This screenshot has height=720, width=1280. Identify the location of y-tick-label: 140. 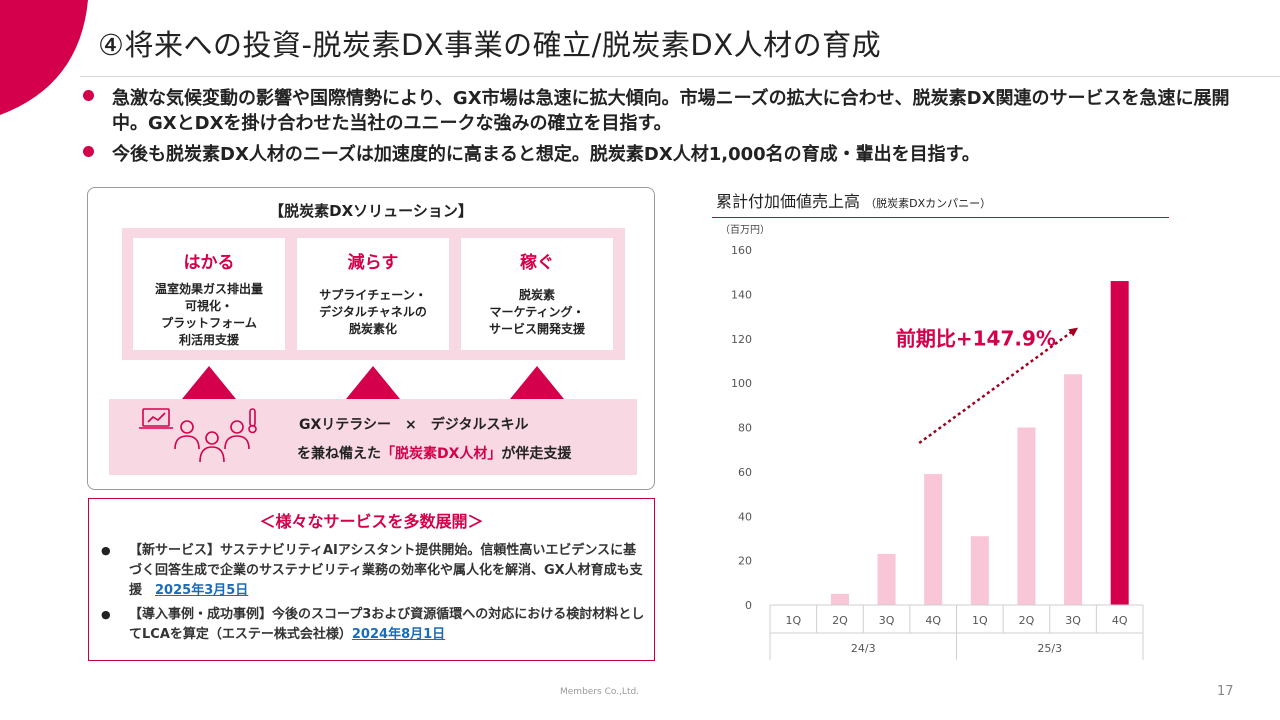
(741, 294).